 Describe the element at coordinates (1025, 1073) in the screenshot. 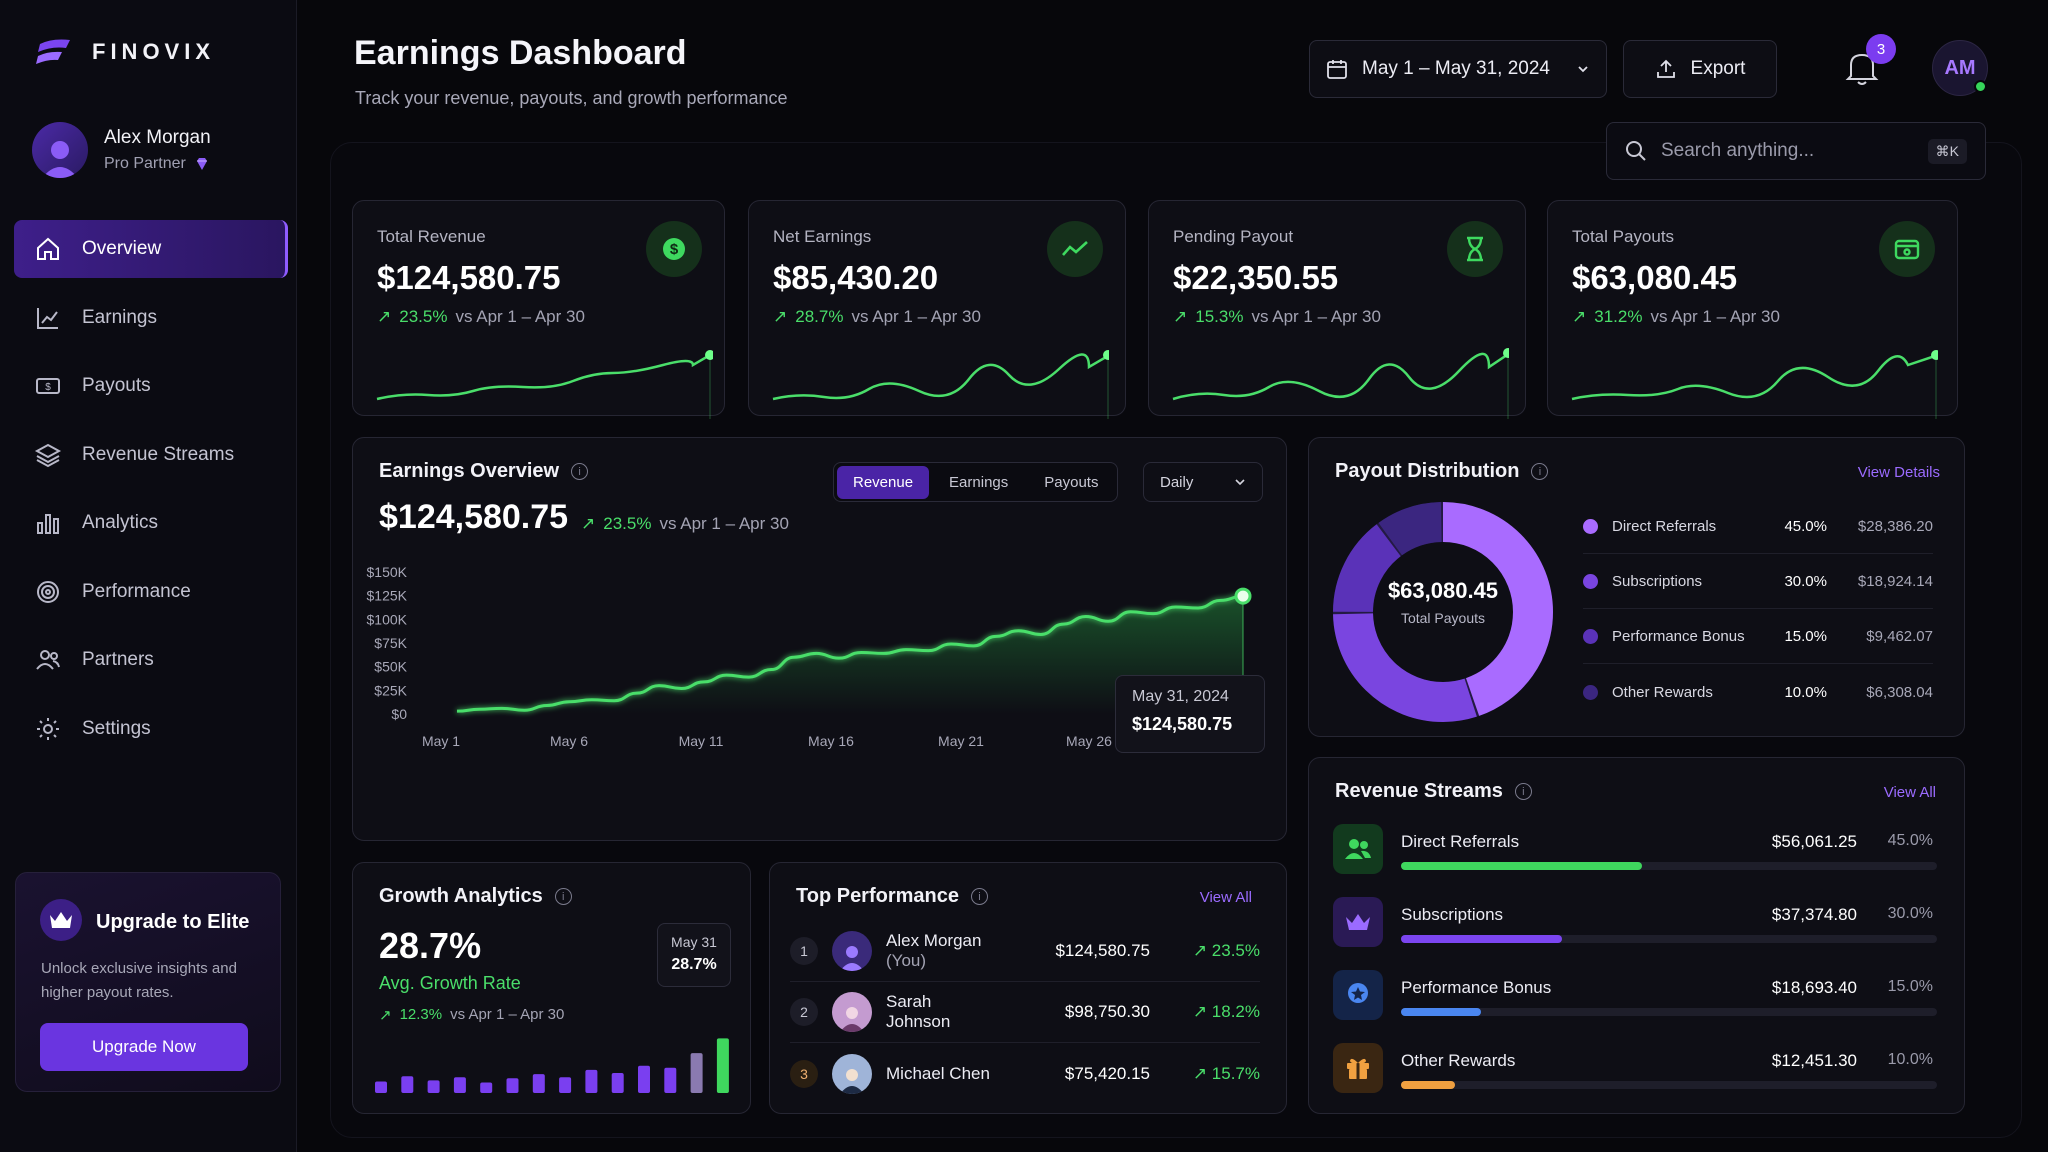

I see `table-row: 3 Michael Chen $75,420.15 ↗ 15.7%` at that location.